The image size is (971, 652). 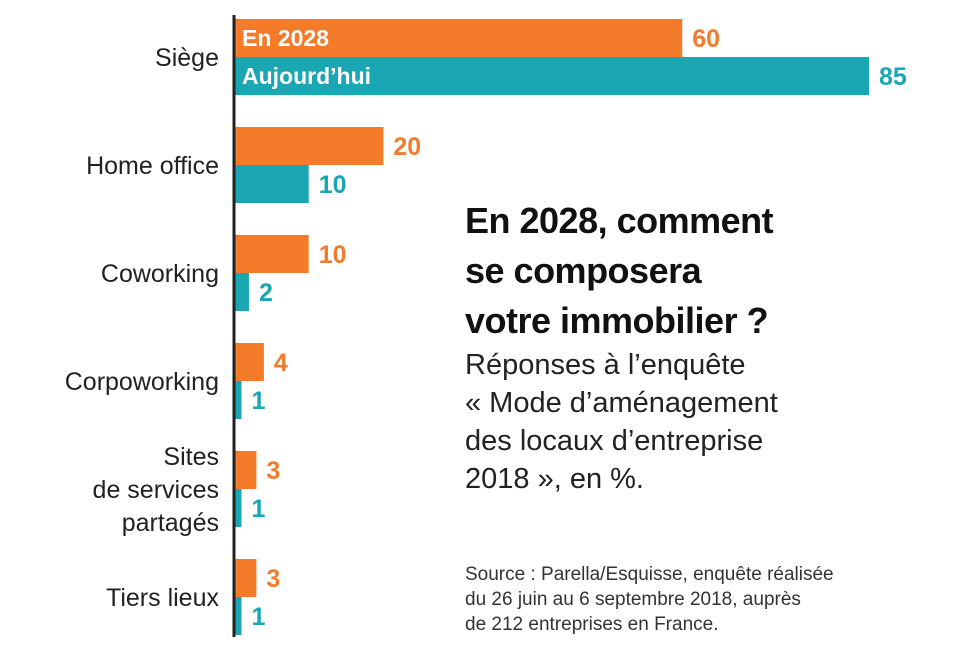 I want to click on category-label: Corpoworking, so click(x=142, y=382).